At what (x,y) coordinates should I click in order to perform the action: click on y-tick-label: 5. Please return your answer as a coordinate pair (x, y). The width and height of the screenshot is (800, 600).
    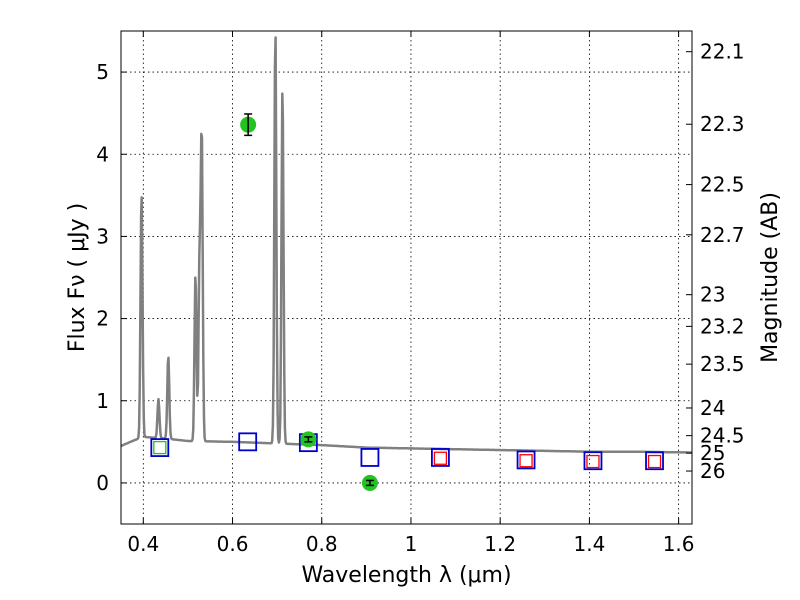
    Looking at the image, I should click on (102, 72).